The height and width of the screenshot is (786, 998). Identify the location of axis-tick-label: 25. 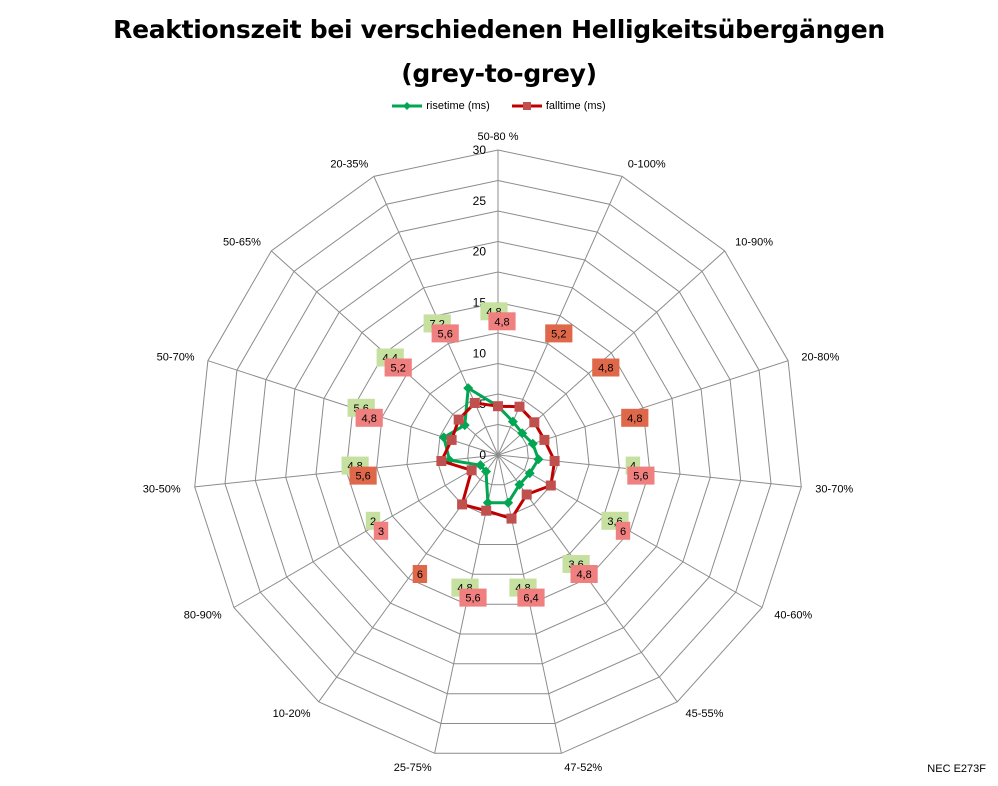
(480, 201).